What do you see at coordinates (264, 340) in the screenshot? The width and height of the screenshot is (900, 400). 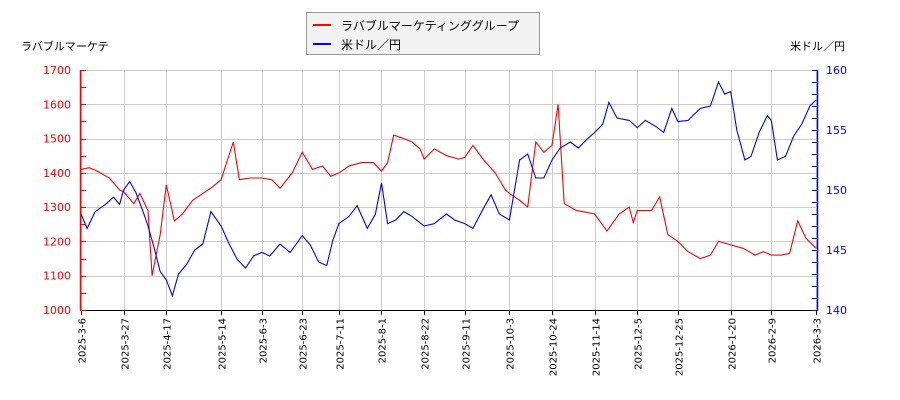 I see `svg-text: 2025-6-3` at bounding box center [264, 340].